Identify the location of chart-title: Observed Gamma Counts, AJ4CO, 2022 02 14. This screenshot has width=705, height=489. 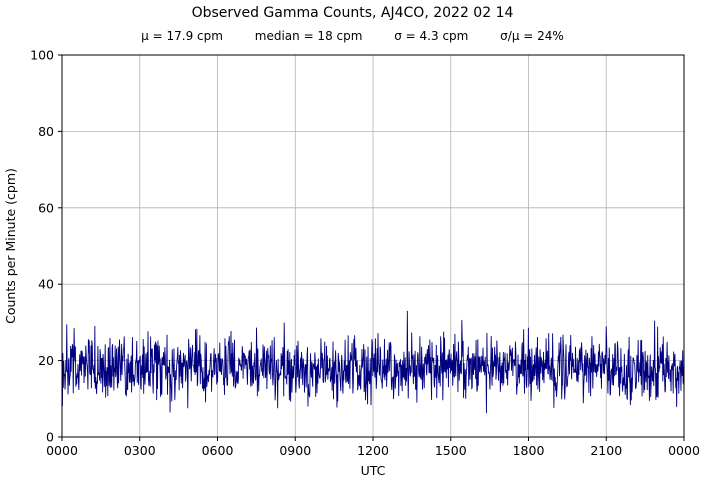
(352, 13).